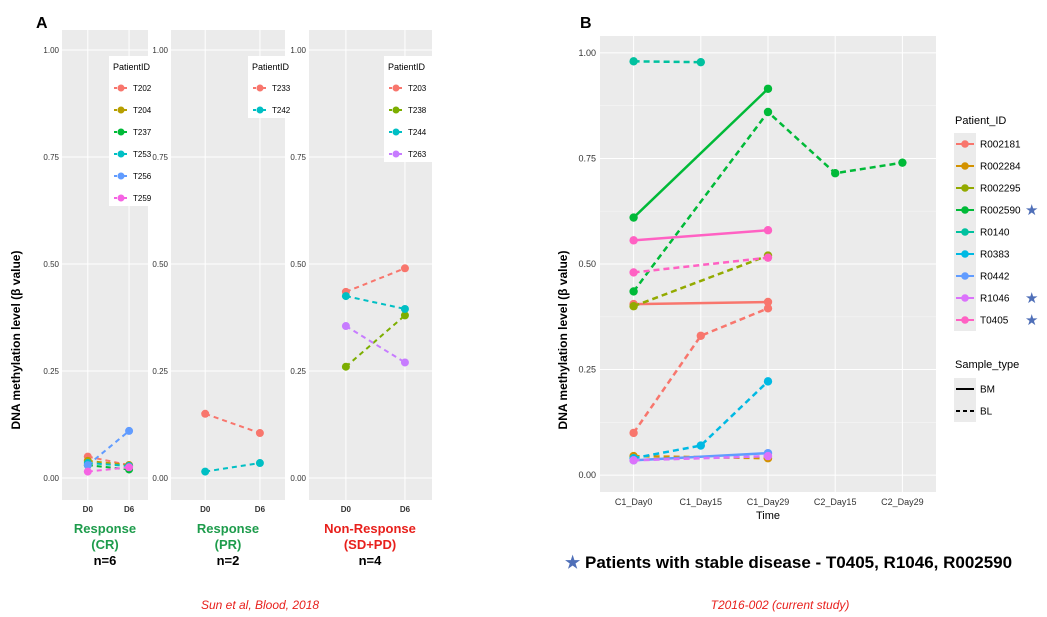  Describe the element at coordinates (260, 605) in the screenshot. I see `panel-a-citation: Sun et al, Blood, 2018` at that location.